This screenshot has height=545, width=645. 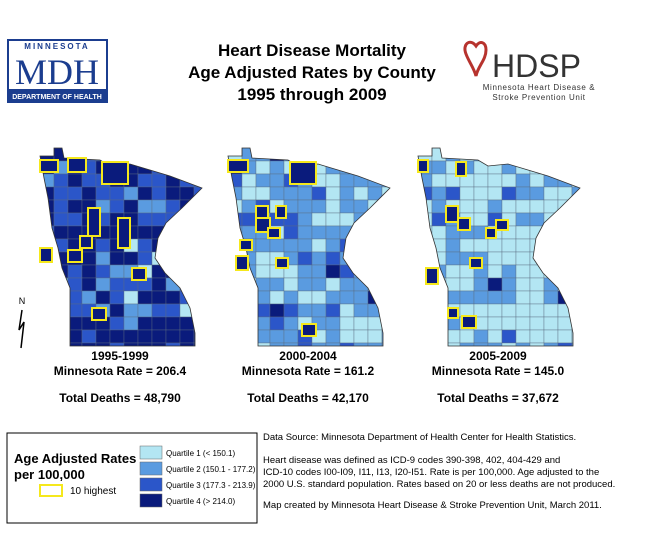 I want to click on hdsp-line: Minnesota Heart Disease &, so click(x=539, y=87).